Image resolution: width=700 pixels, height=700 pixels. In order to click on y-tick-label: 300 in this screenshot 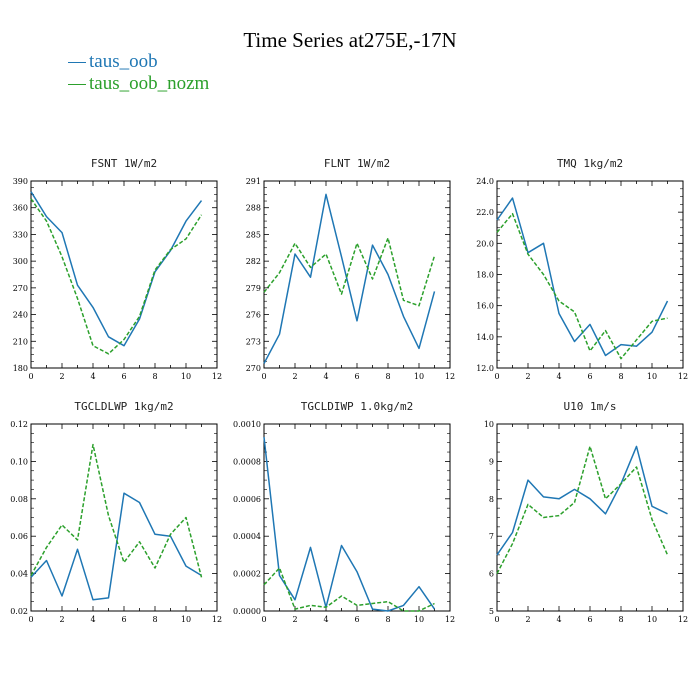, I will do `click(20, 261)`.